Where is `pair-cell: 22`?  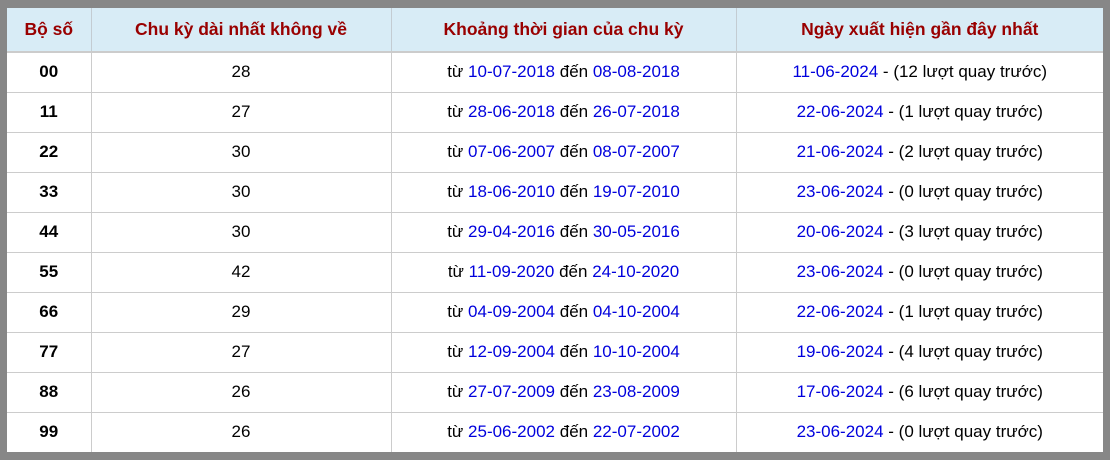
pair-cell: 22 is located at coordinates (49, 152).